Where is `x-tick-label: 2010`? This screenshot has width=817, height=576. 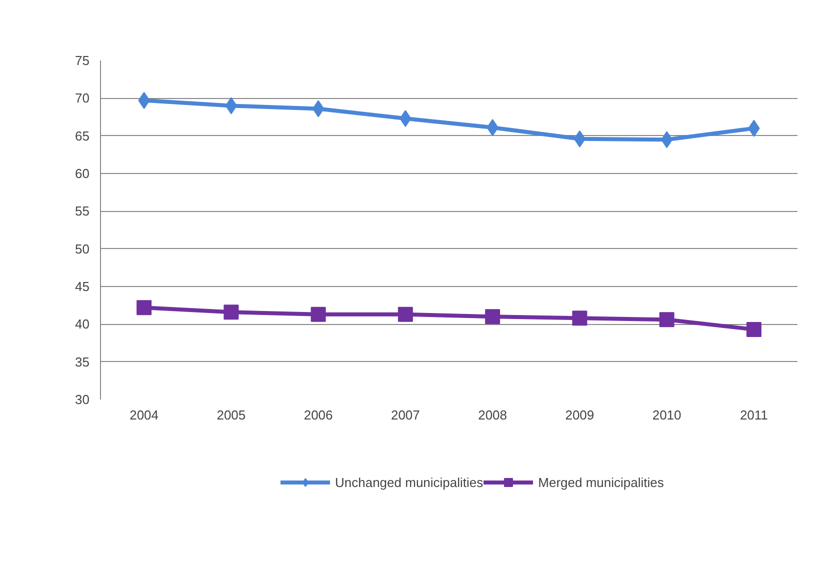 x-tick-label: 2010 is located at coordinates (667, 415).